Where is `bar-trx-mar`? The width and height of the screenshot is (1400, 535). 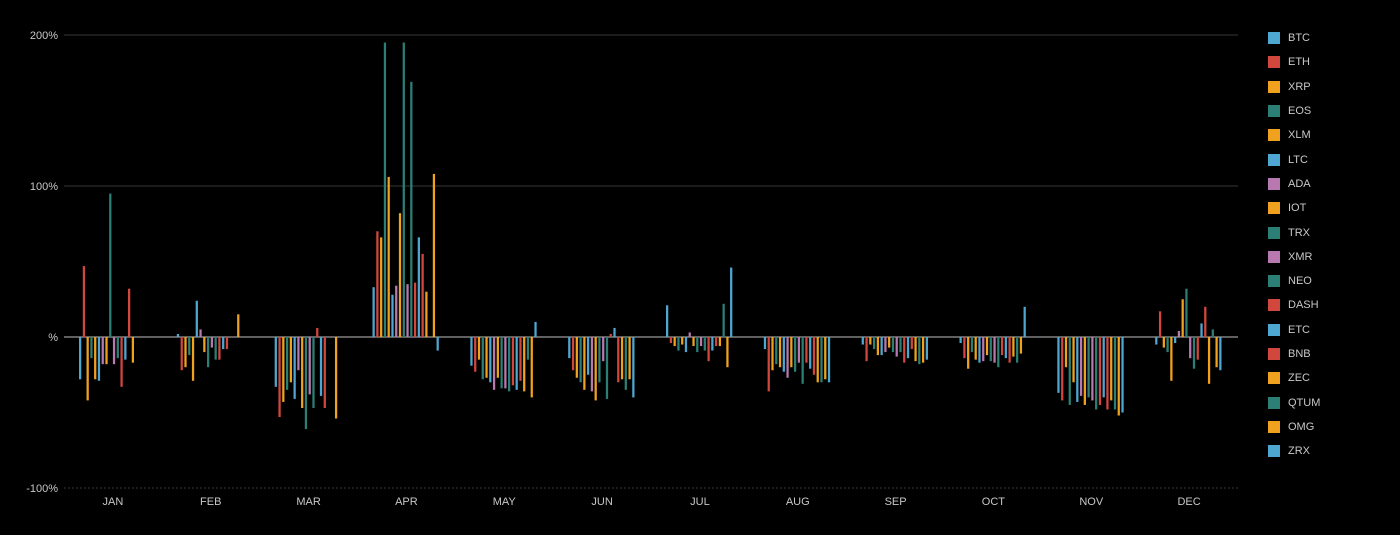 bar-trx-mar is located at coordinates (306, 383).